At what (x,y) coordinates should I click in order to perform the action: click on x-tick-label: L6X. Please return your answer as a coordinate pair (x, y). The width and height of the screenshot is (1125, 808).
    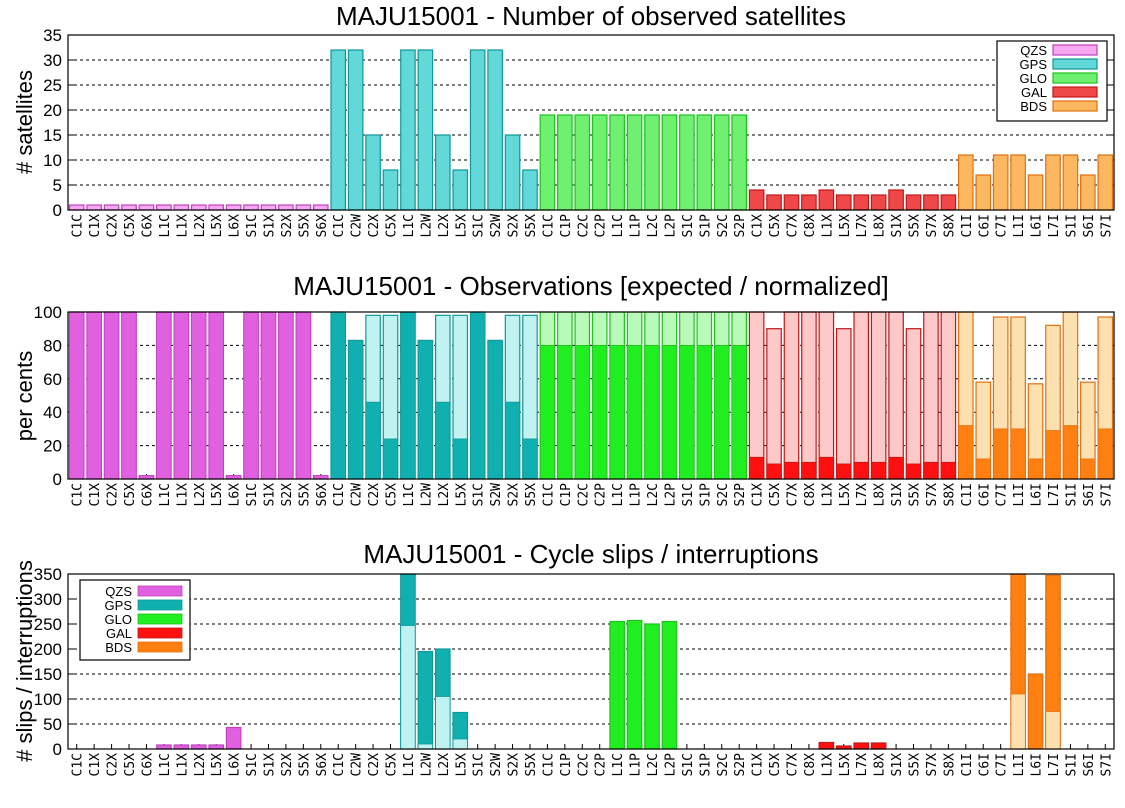
    Looking at the image, I should click on (235, 765).